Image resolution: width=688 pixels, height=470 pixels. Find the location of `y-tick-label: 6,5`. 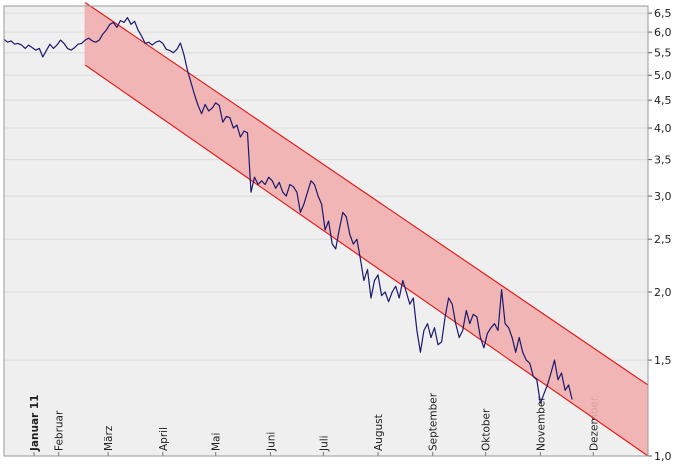

y-tick-label: 6,5 is located at coordinates (663, 13).